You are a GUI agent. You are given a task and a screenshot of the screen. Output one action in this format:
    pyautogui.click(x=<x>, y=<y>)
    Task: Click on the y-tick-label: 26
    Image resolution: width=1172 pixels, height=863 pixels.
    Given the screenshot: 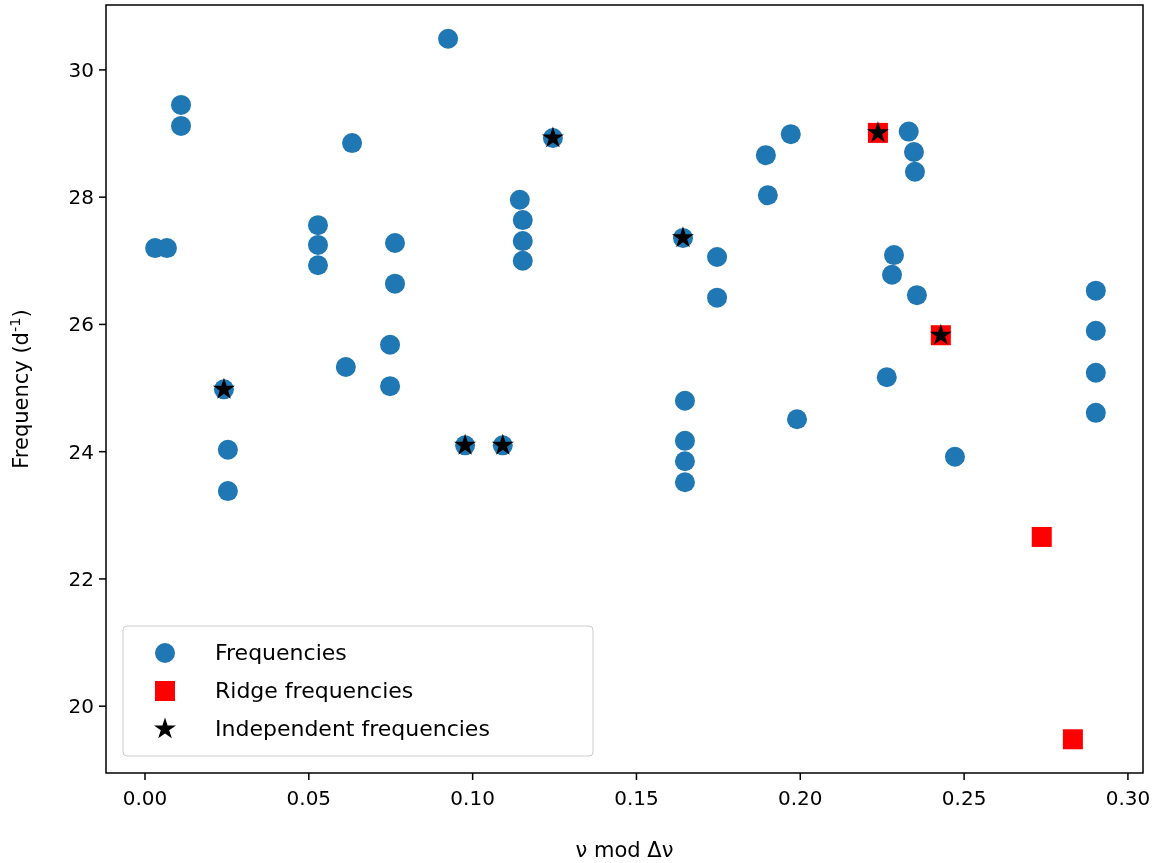 What is the action you would take?
    pyautogui.click(x=81, y=324)
    